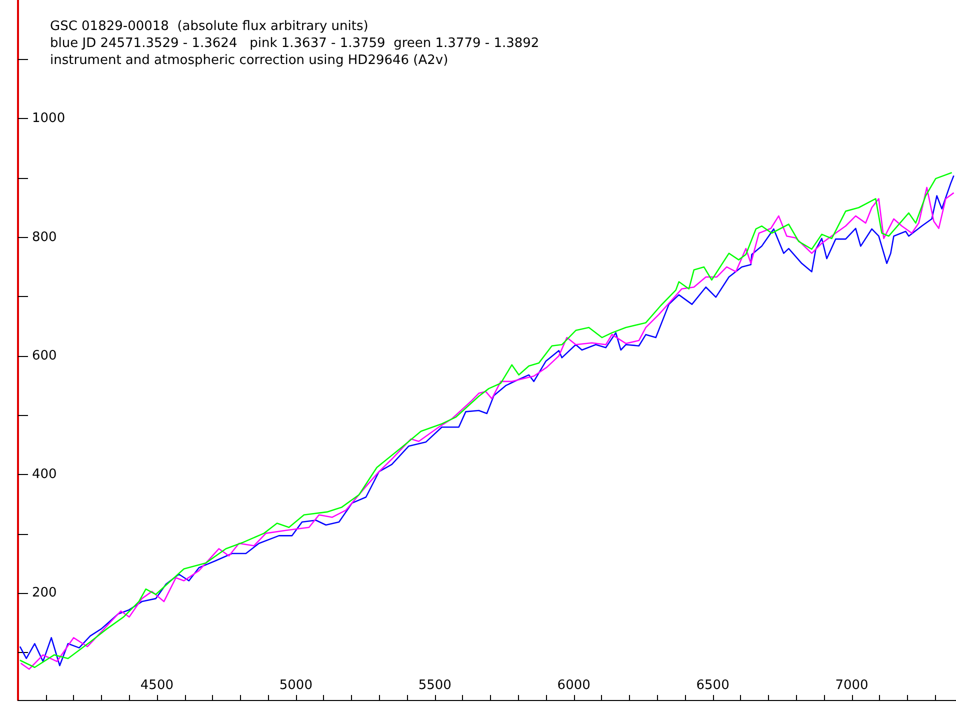 This screenshot has height=704, width=956. I want to click on y-tick-label: 200, so click(44, 593).